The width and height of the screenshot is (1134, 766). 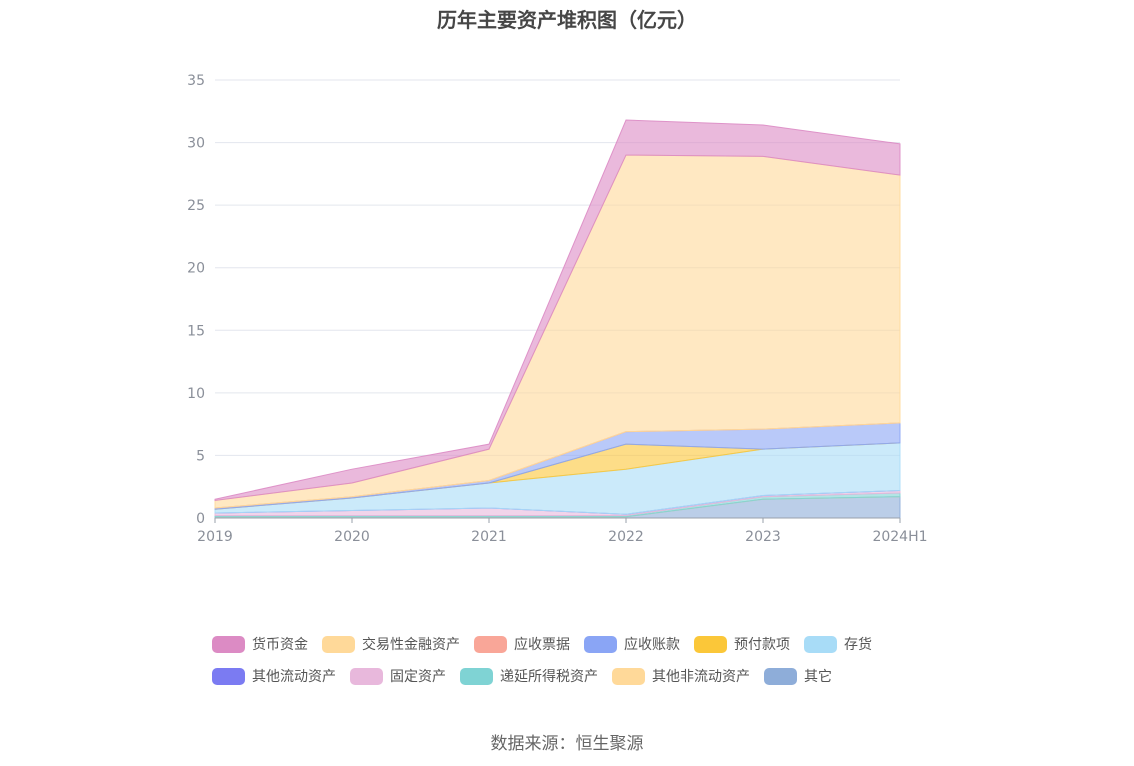 What do you see at coordinates (352, 537) in the screenshot?
I see `x-tick-label: 2020` at bounding box center [352, 537].